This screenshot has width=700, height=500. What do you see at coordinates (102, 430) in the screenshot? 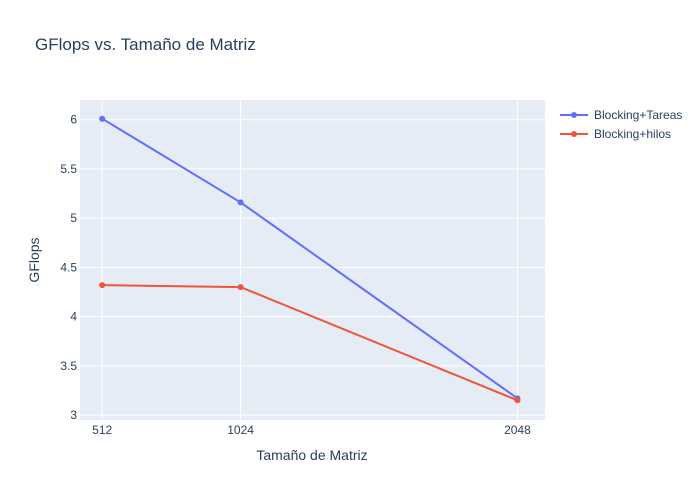
I see `x-tick-label: 512` at bounding box center [102, 430].